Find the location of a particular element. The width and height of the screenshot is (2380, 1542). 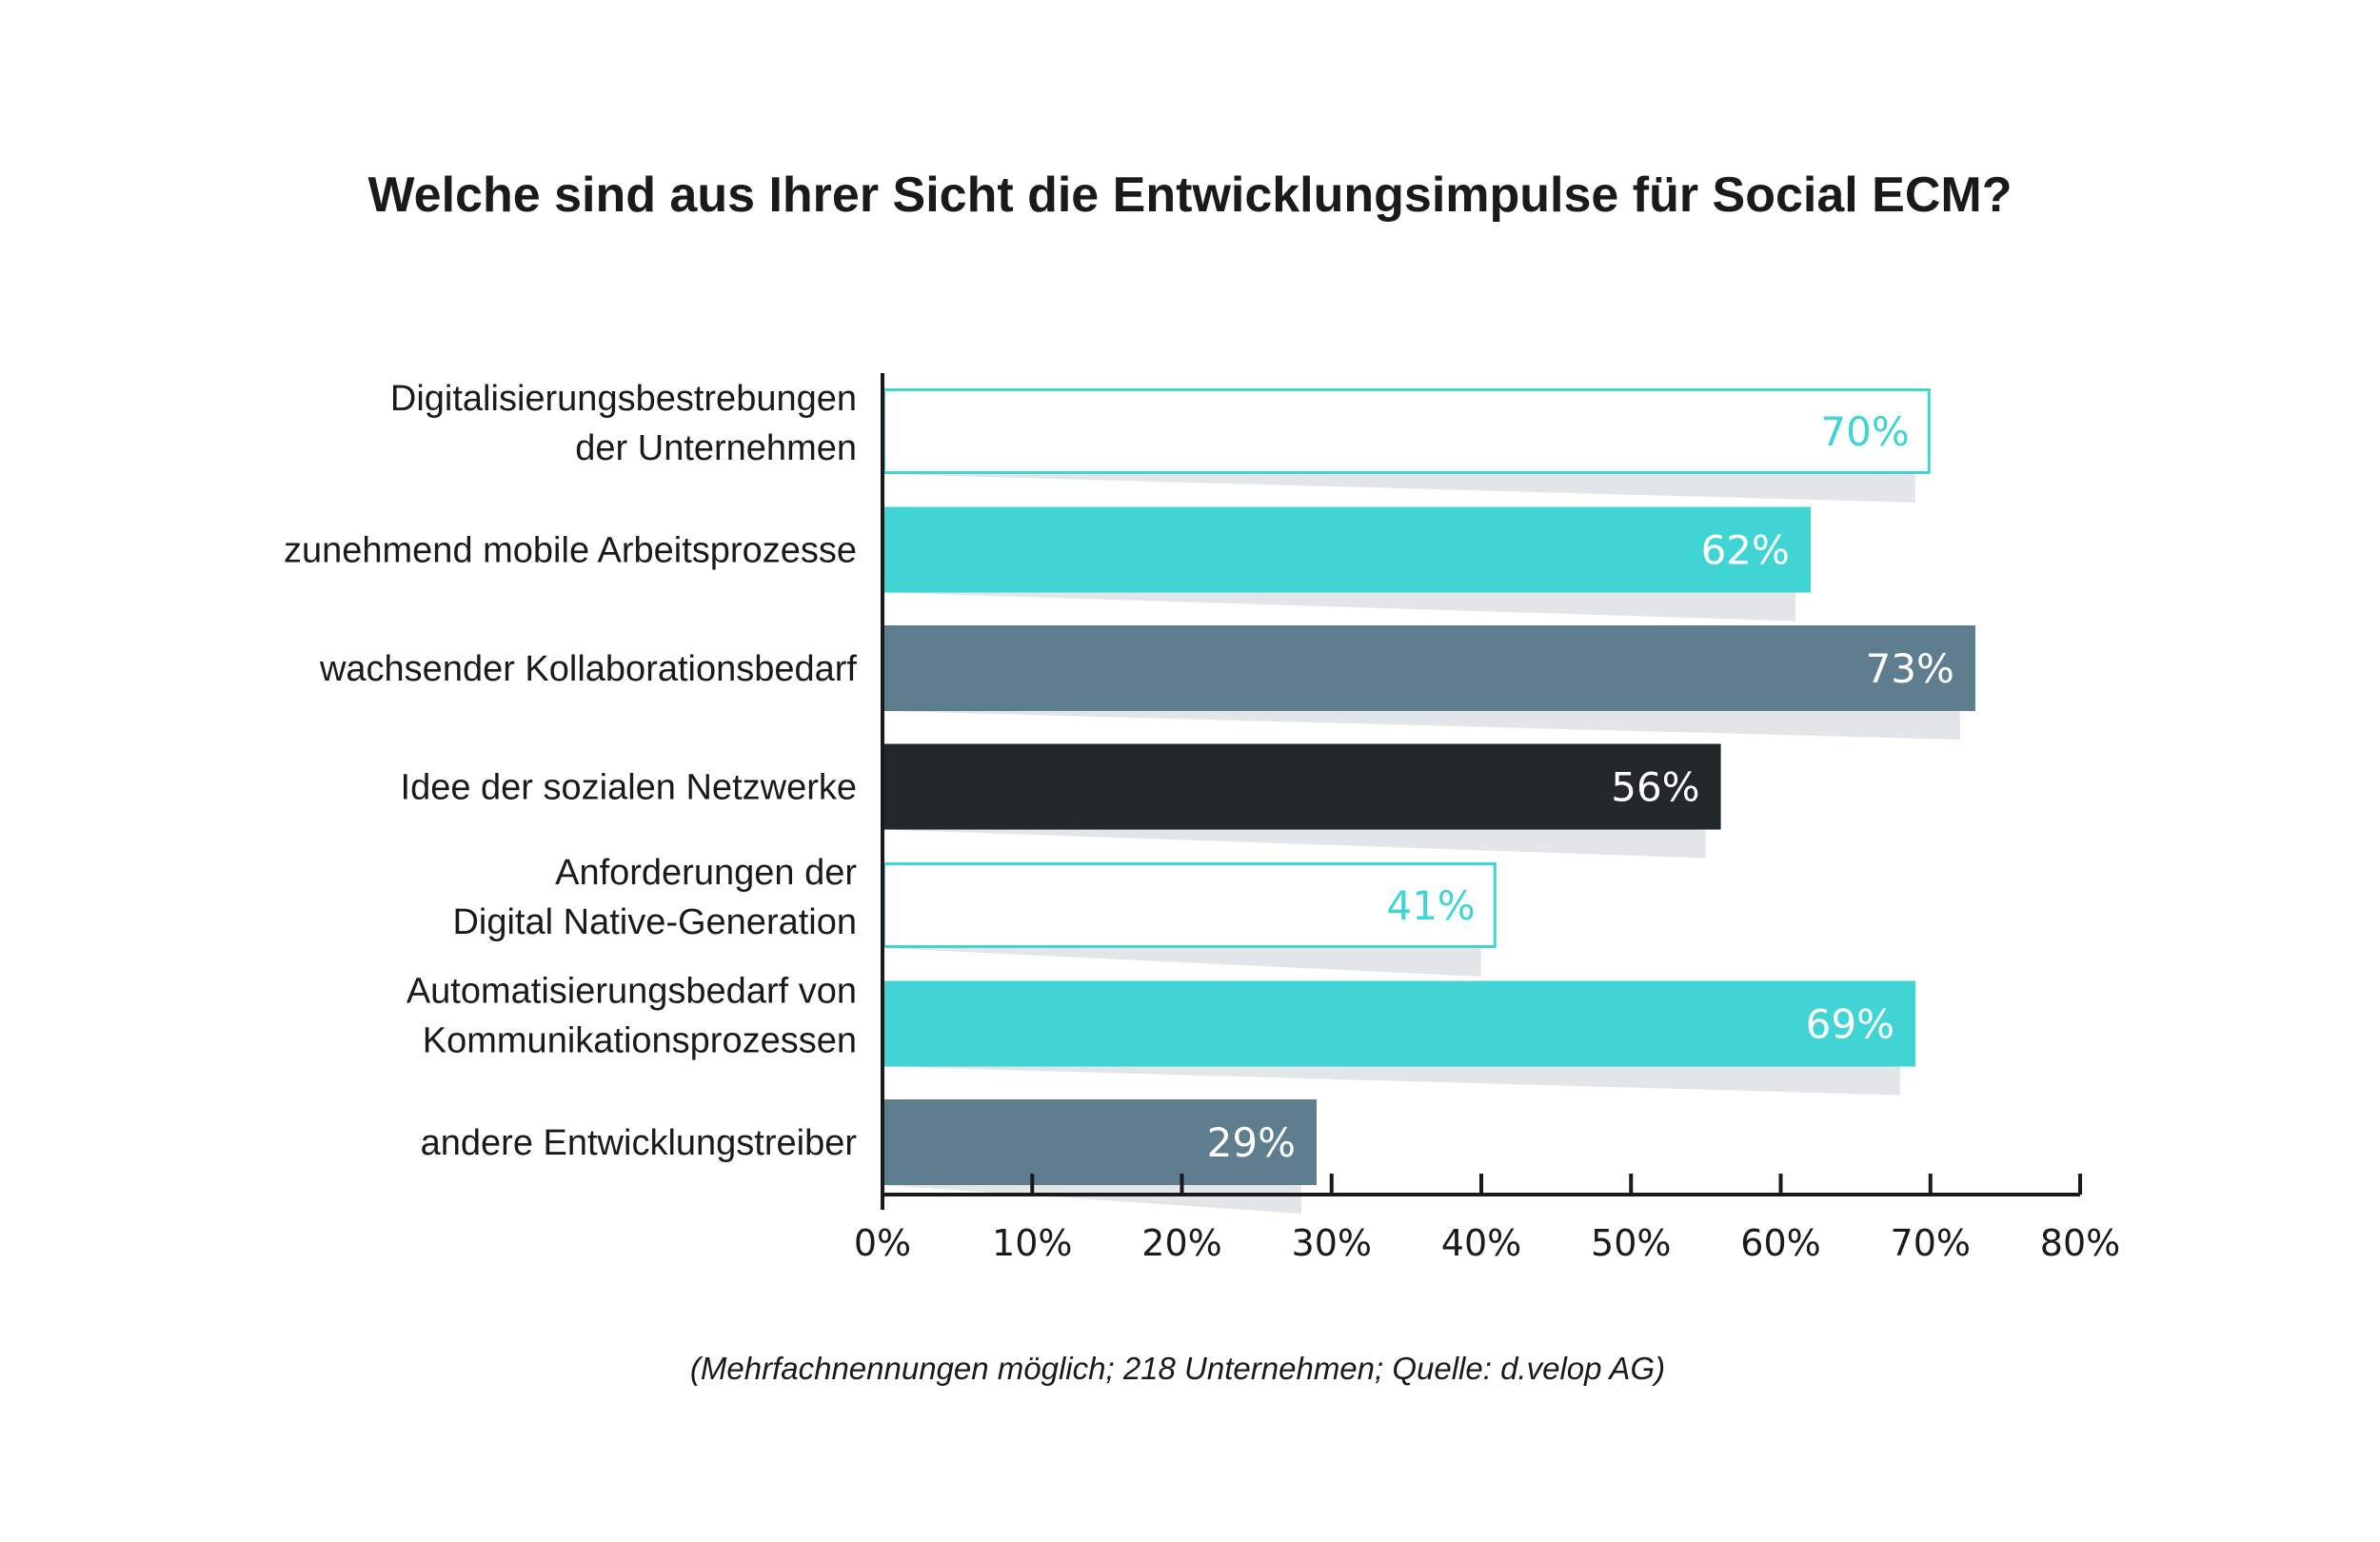

category-label: Idee der sozialen Netzwerke is located at coordinates (629, 788).